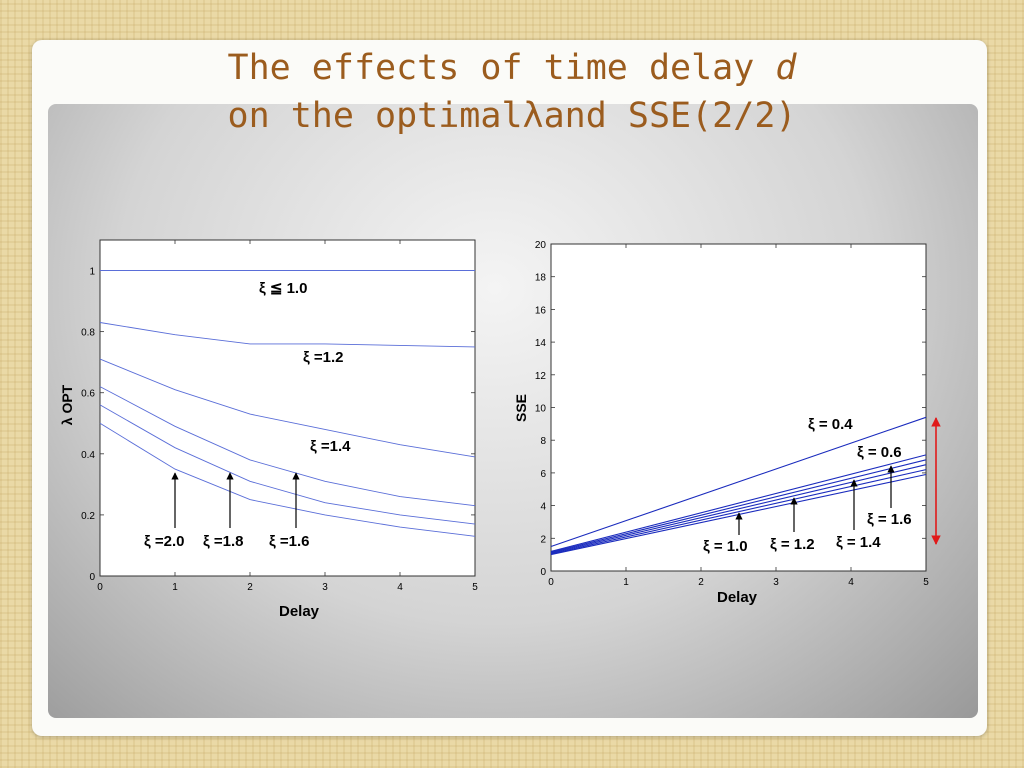 This screenshot has width=1024, height=768. I want to click on lambda-annot-xi-le-1: ξ ≦ 1.0, so click(283, 288).